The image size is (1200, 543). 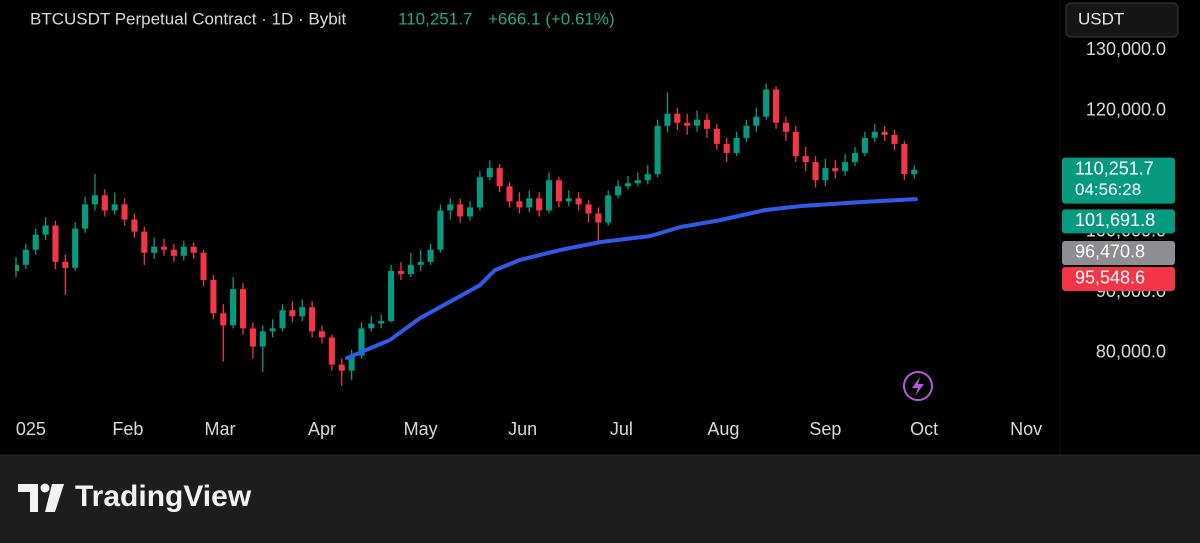 I want to click on x-tick-label: Sep, so click(x=825, y=429).